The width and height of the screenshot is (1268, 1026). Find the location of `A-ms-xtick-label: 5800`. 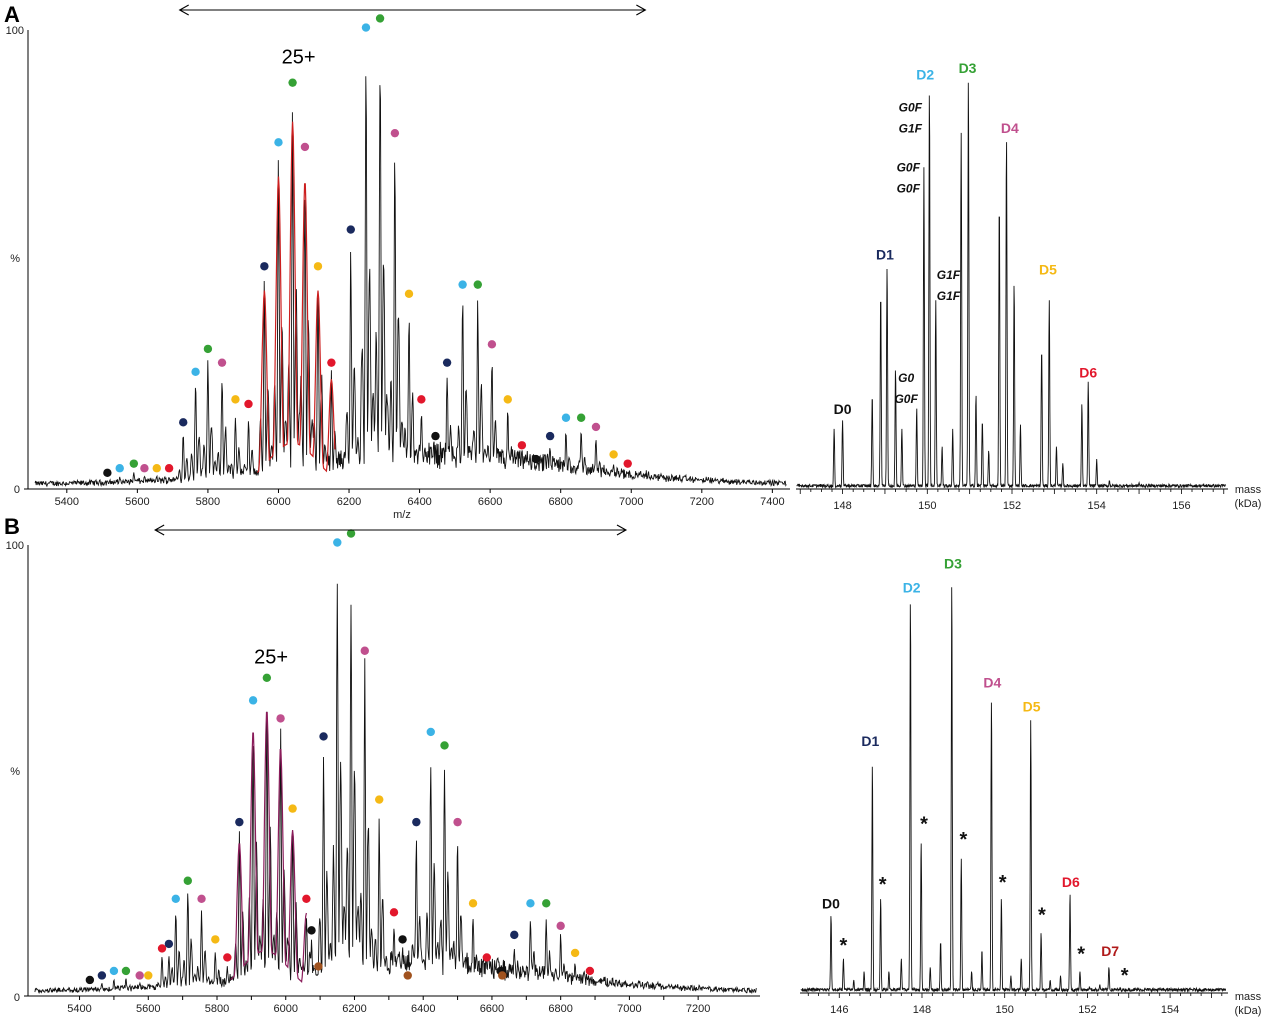

A-ms-xtick-label: 5800 is located at coordinates (208, 502).